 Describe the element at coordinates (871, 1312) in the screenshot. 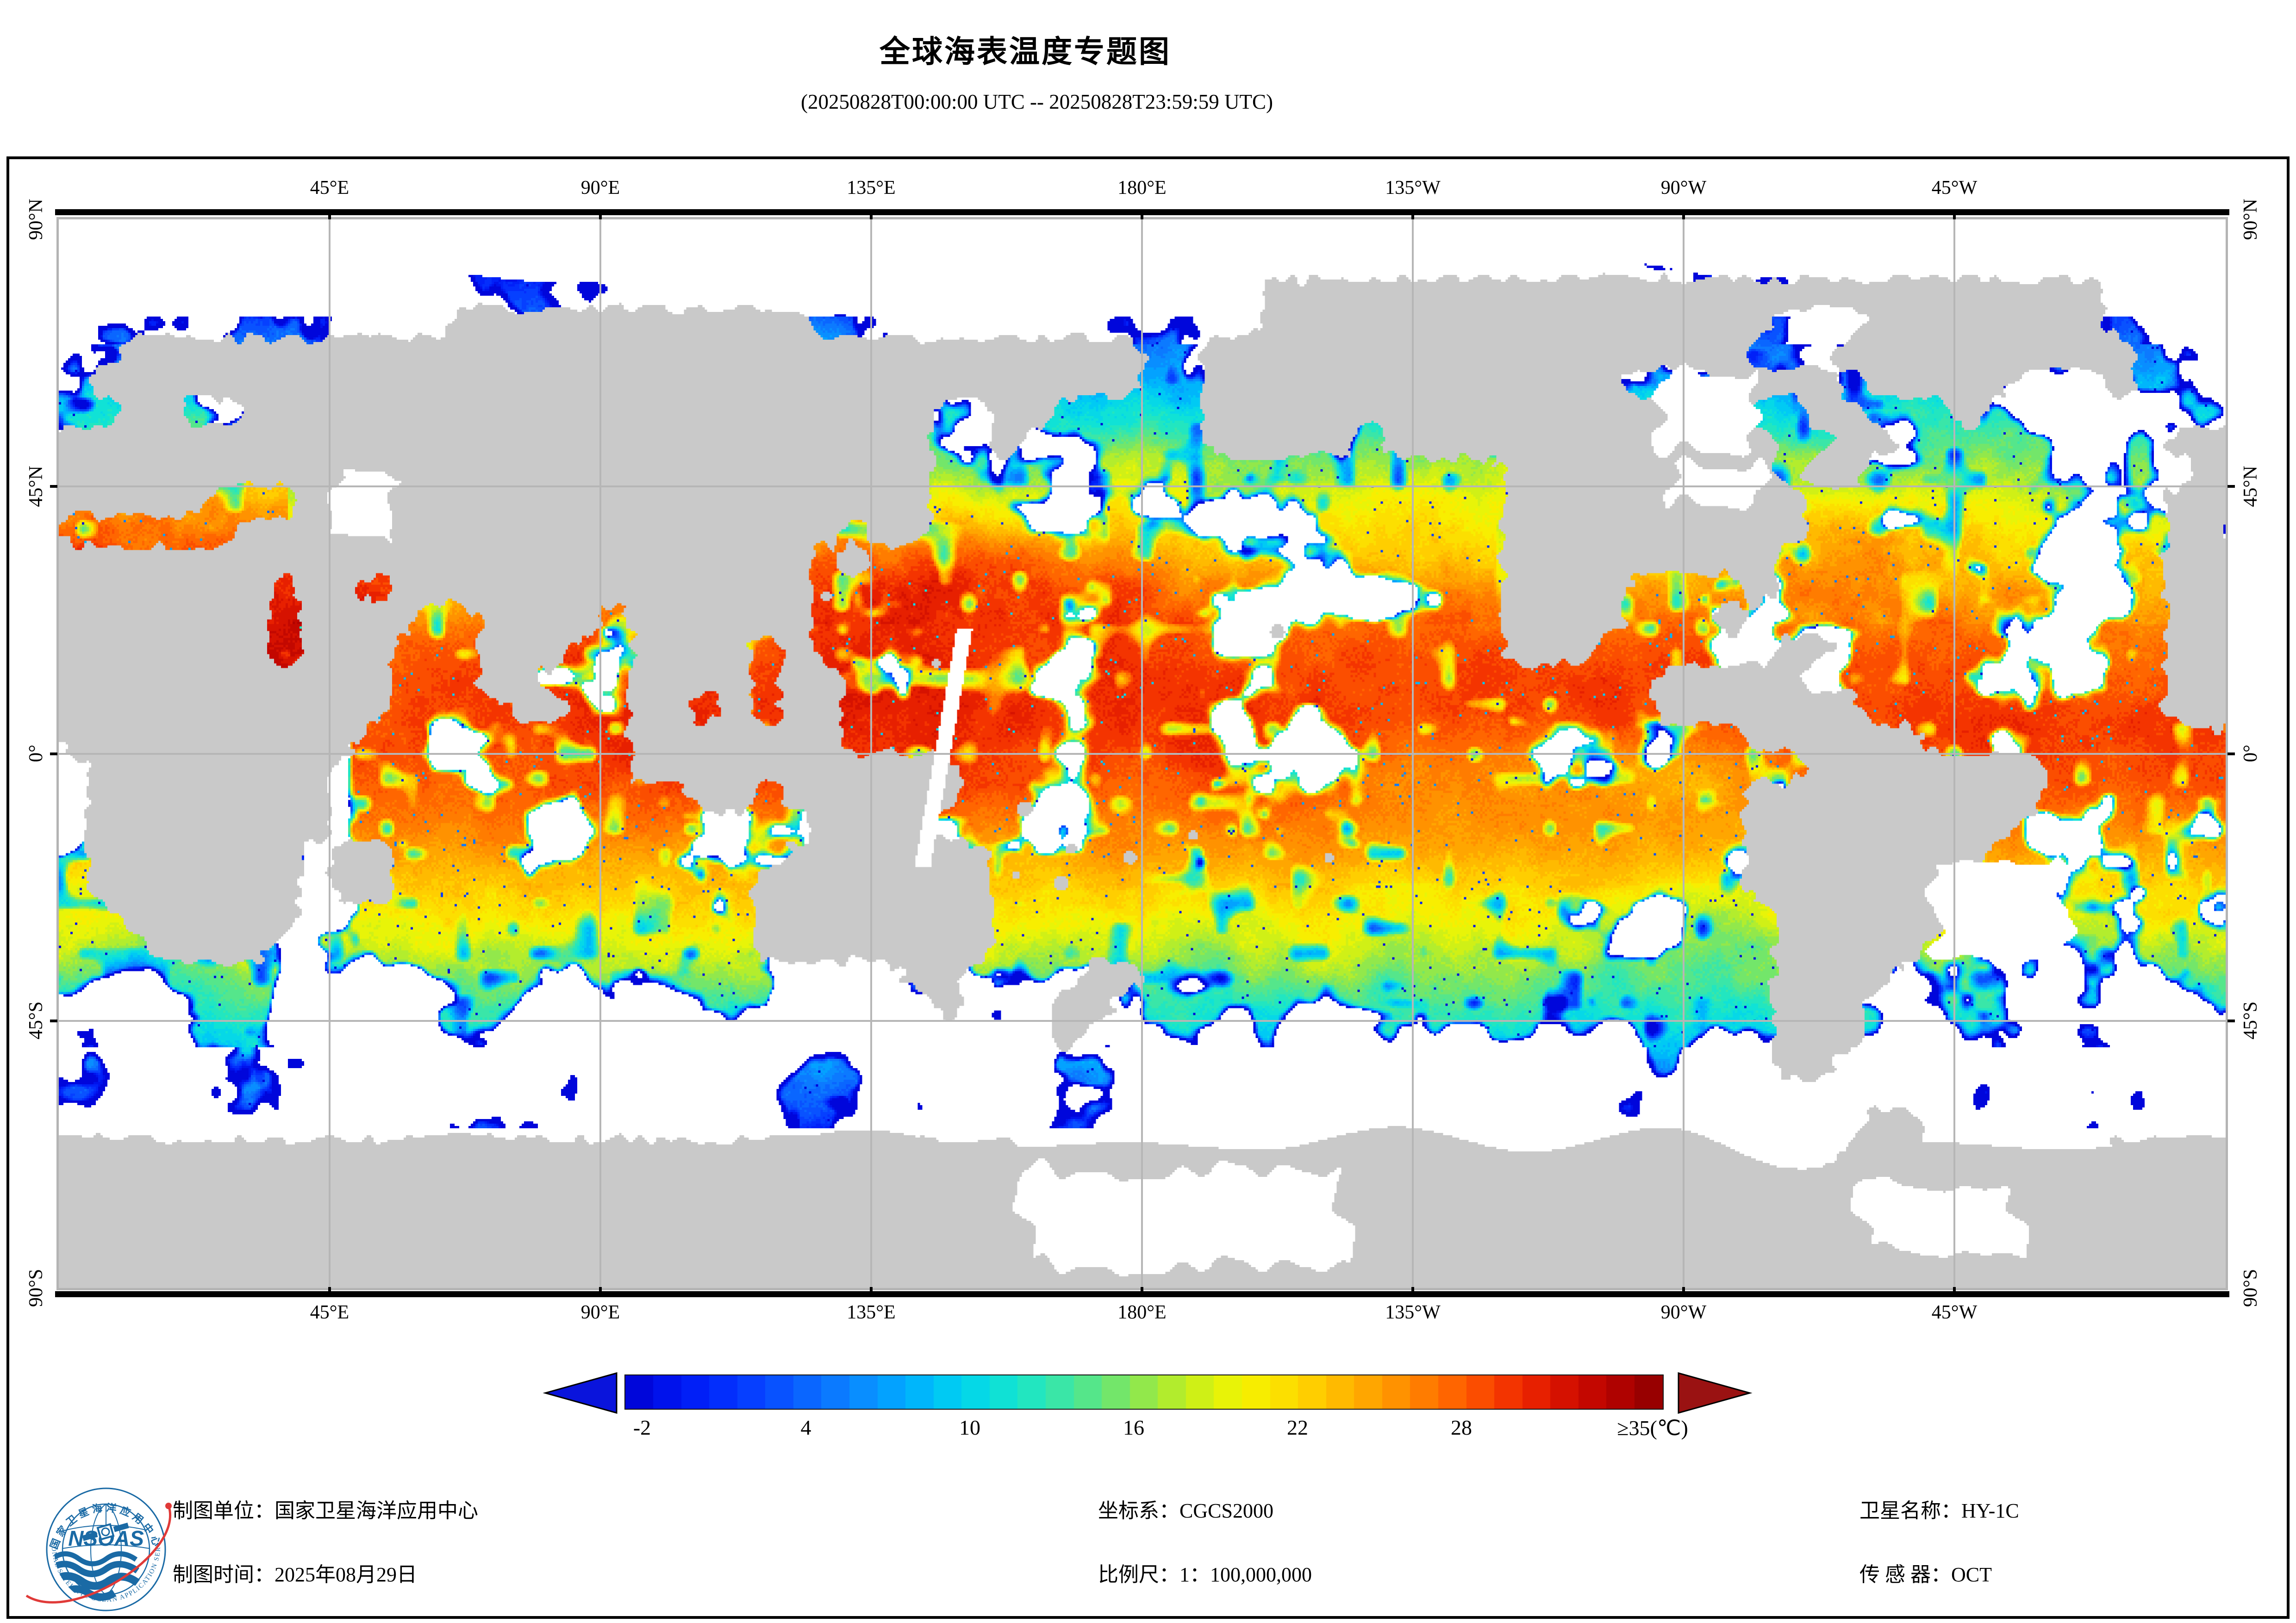

I see `lon-tick-label-bottom: 135°E` at that location.